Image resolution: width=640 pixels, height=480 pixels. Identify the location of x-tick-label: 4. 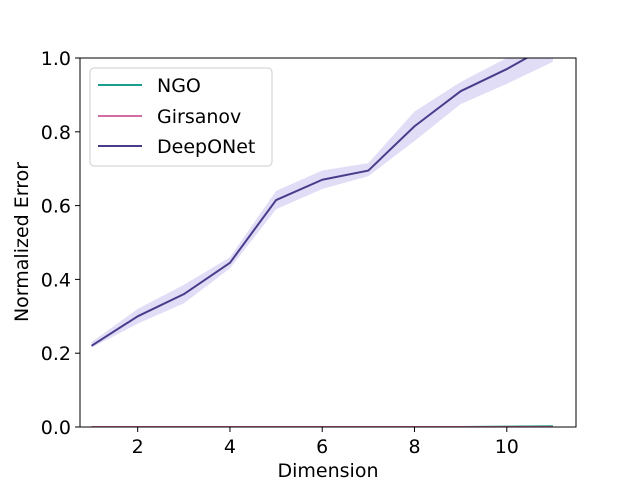
(230, 447).